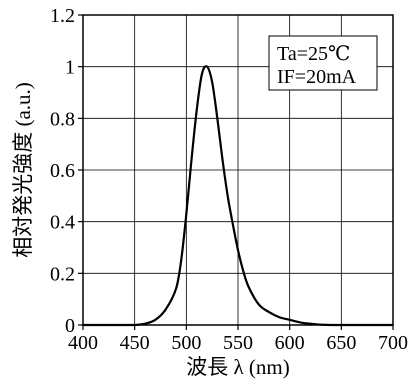 Image resolution: width=415 pixels, height=386 pixels. What do you see at coordinates (238, 343) in the screenshot?
I see `x-tick-label: 550` at bounding box center [238, 343].